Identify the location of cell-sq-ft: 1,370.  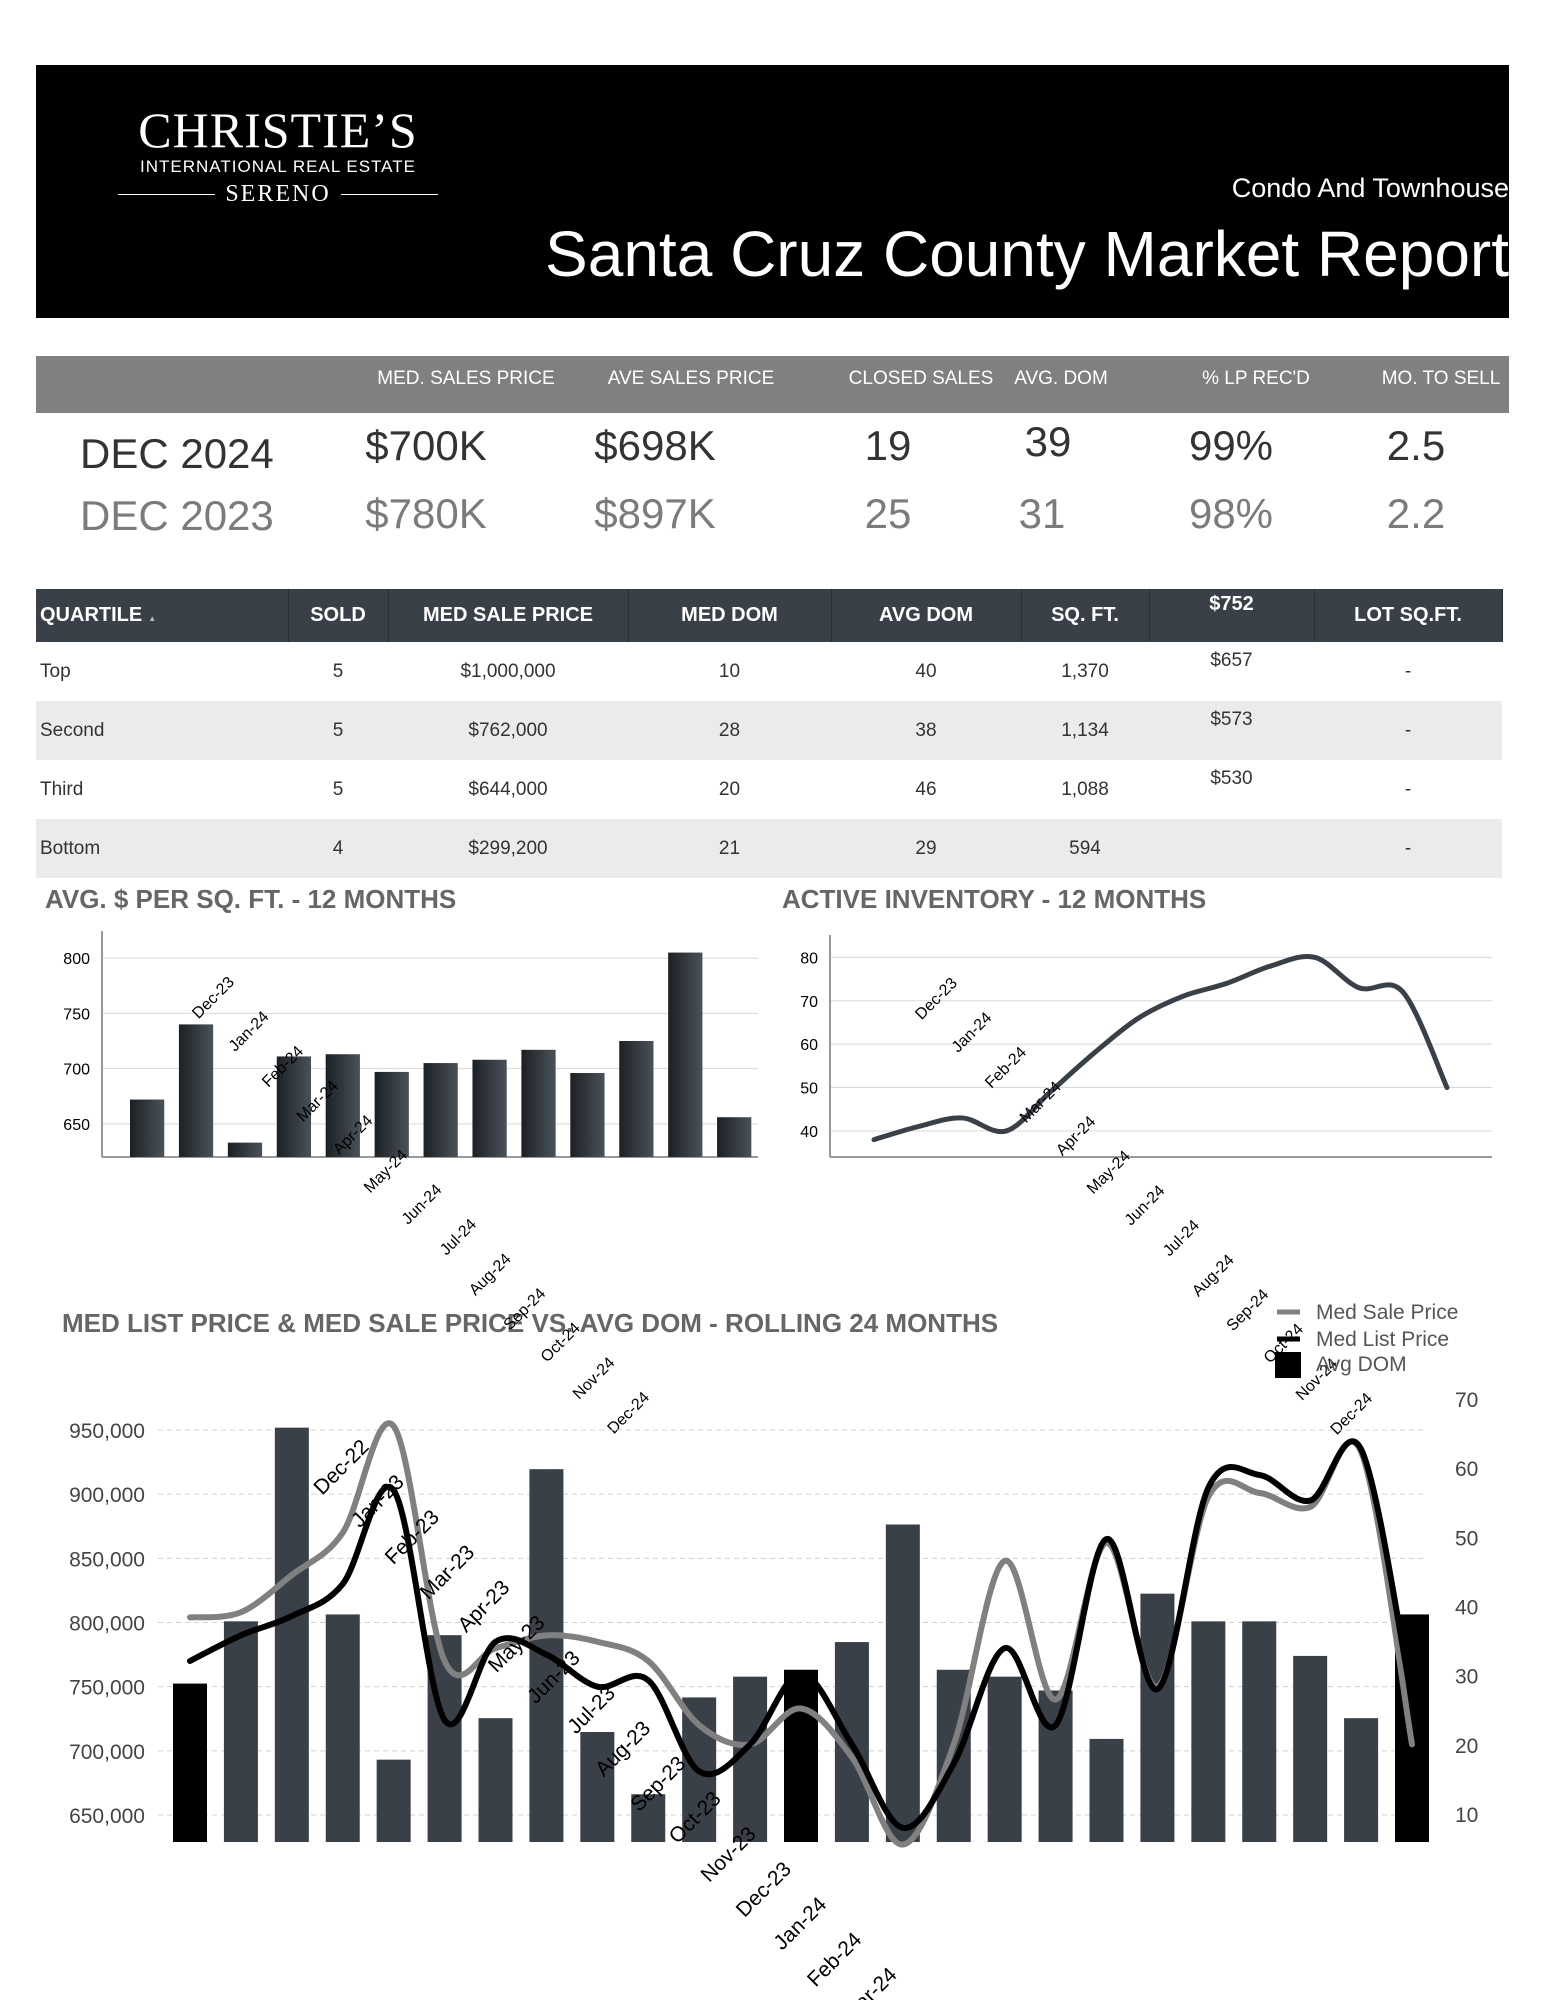
(1085, 671).